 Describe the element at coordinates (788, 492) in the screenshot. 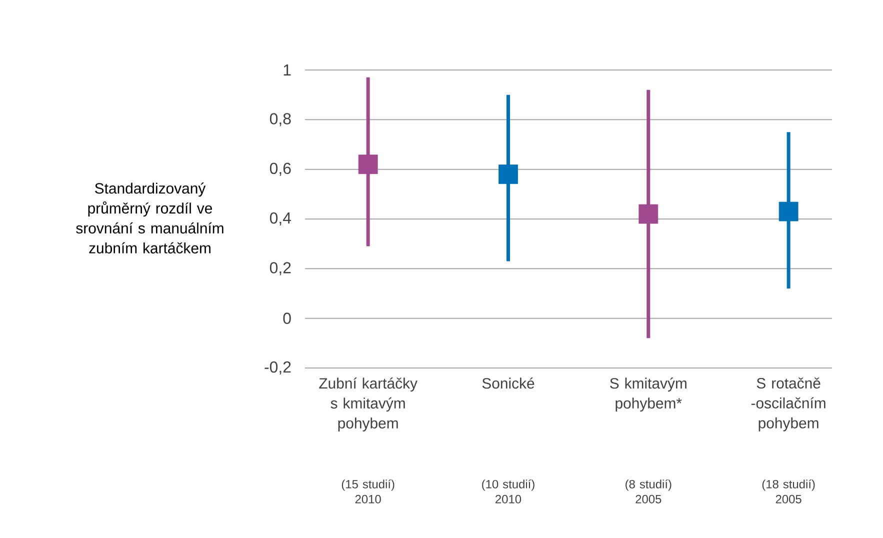

I see `text: (18 studií) 2005` at that location.